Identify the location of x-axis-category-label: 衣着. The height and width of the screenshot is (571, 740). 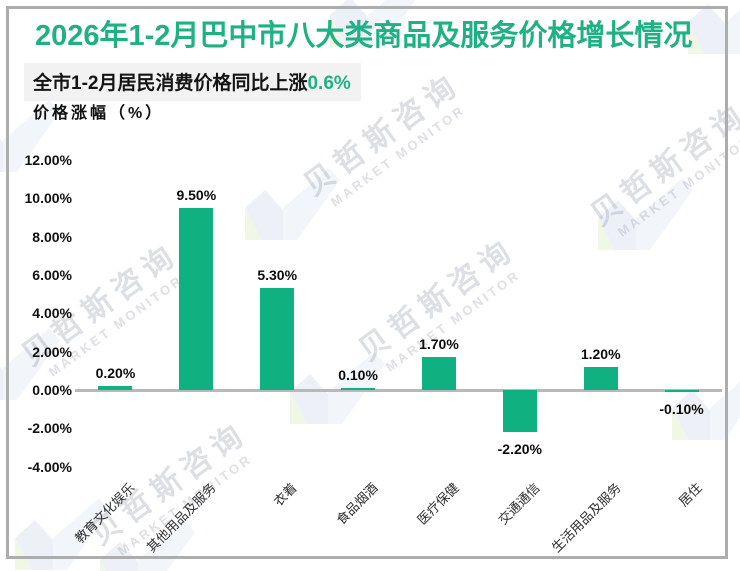
(285, 495).